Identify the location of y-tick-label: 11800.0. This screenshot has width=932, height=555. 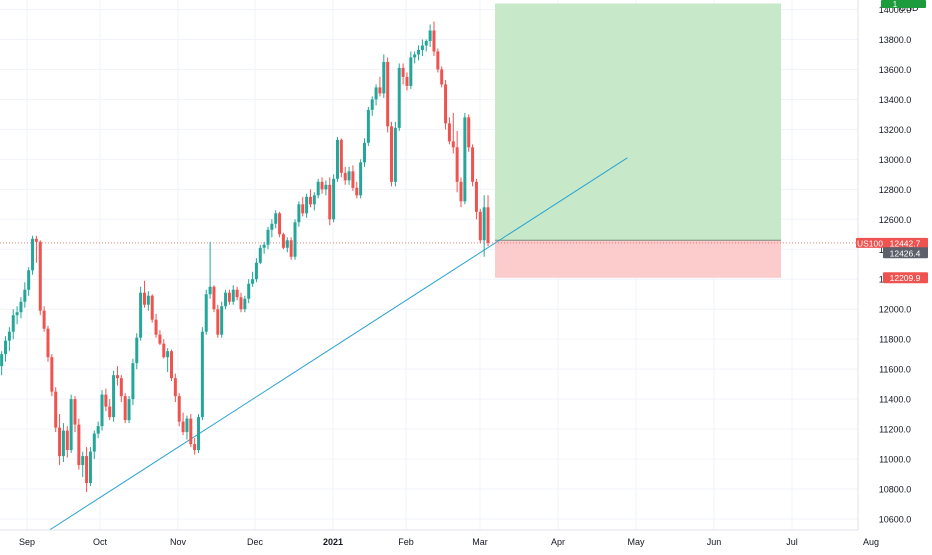
(895, 340).